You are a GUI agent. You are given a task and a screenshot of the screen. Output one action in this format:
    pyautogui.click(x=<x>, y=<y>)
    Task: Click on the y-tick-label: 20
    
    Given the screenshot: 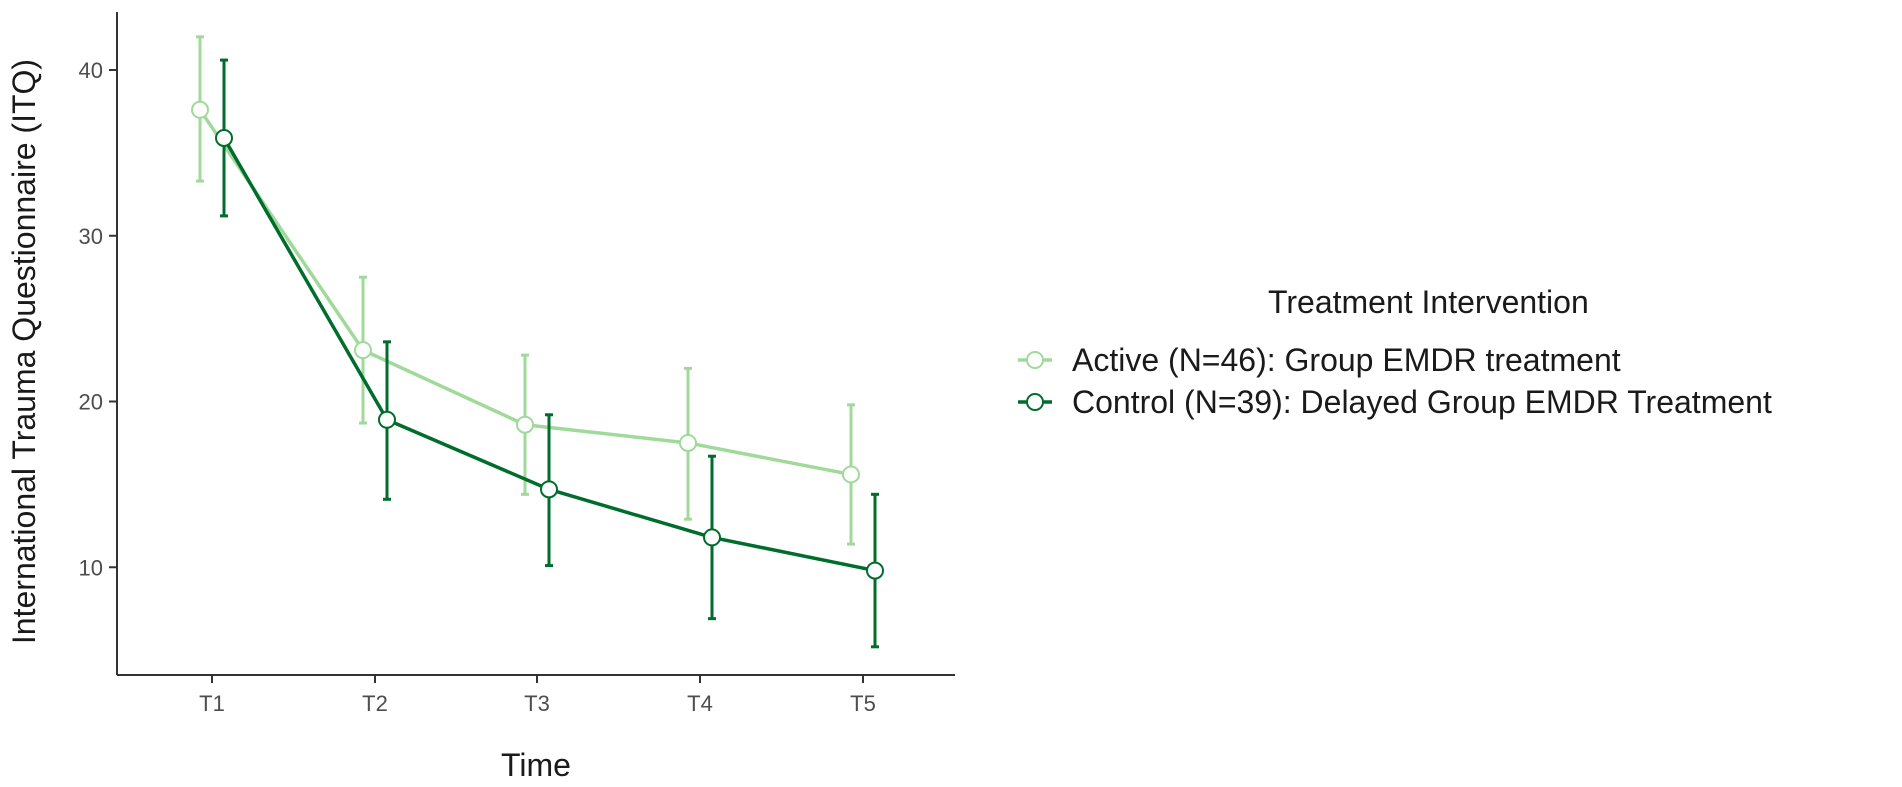 What is the action you would take?
    pyautogui.click(x=91, y=402)
    